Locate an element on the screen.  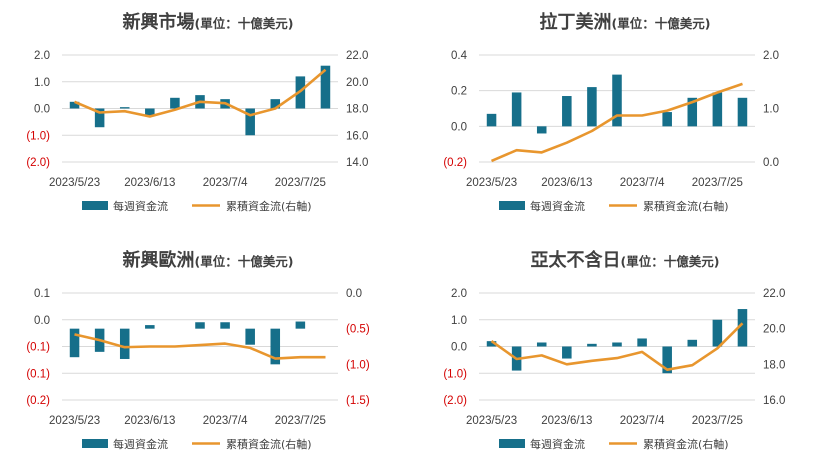
right-axis-tick-label: 20.0 is located at coordinates (774, 330).